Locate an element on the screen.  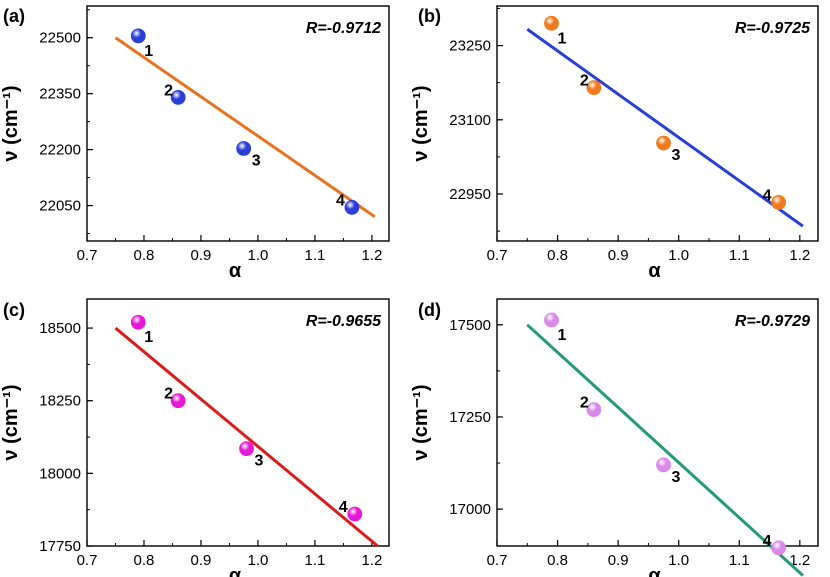
y-tick-label: 18250 is located at coordinates (60, 401).